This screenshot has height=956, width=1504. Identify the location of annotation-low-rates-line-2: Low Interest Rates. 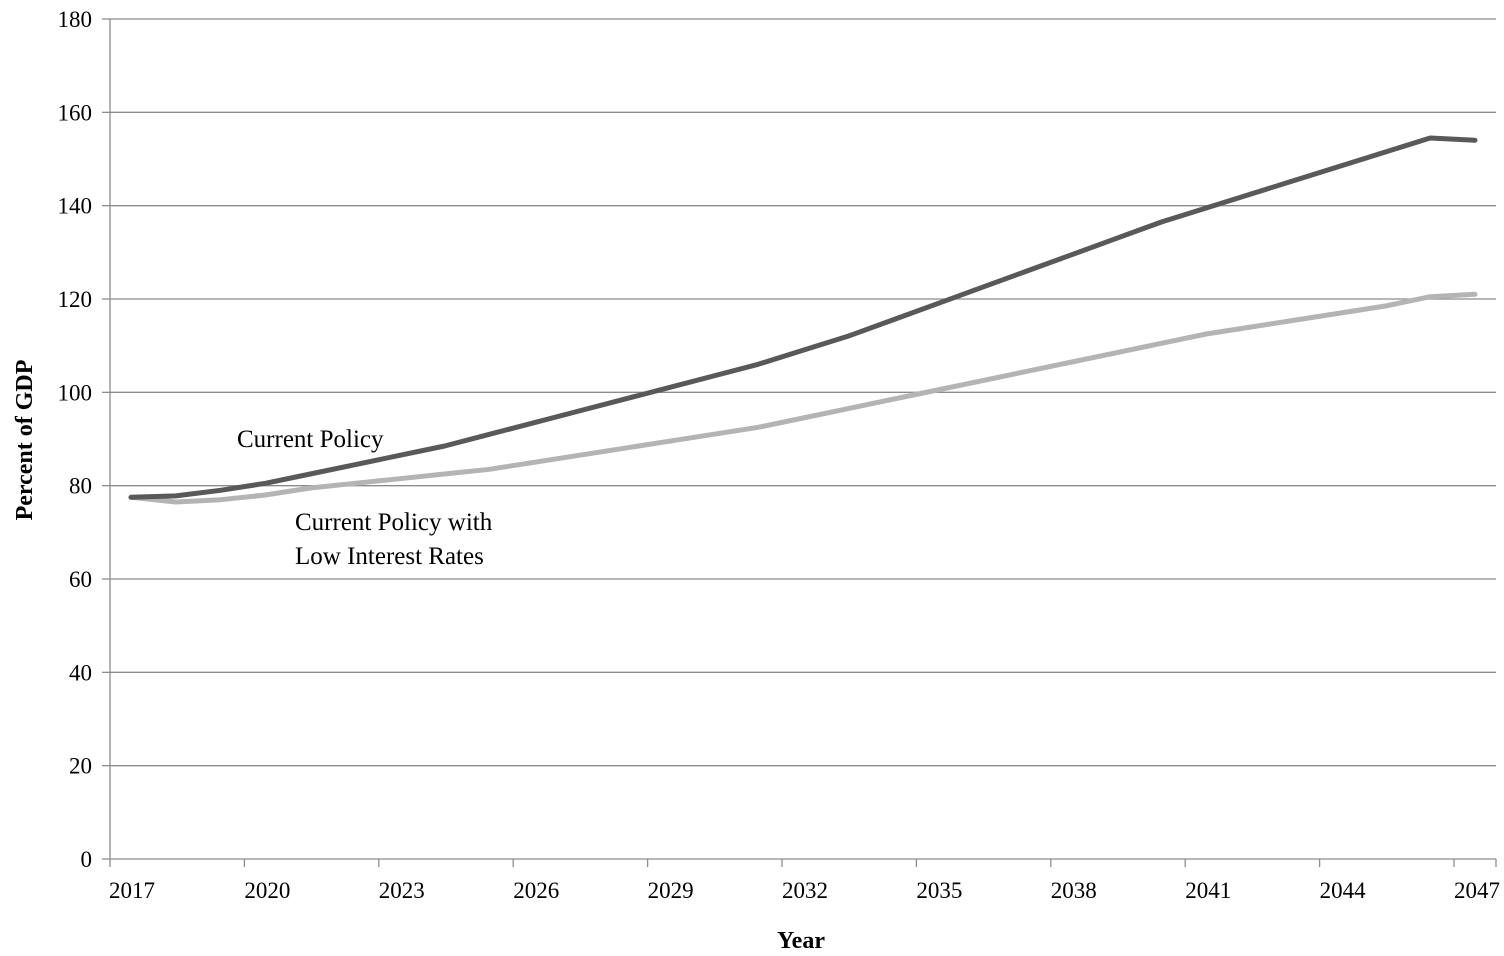
(389, 556).